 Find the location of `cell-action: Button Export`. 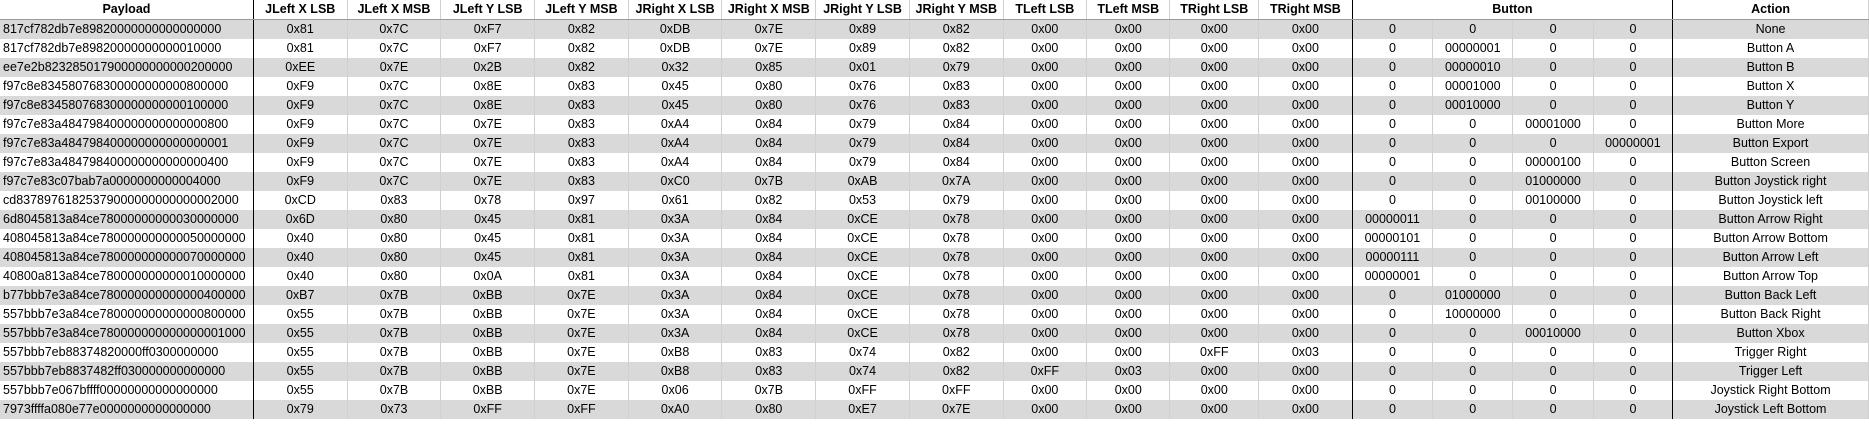

cell-action: Button Export is located at coordinates (1770, 143).